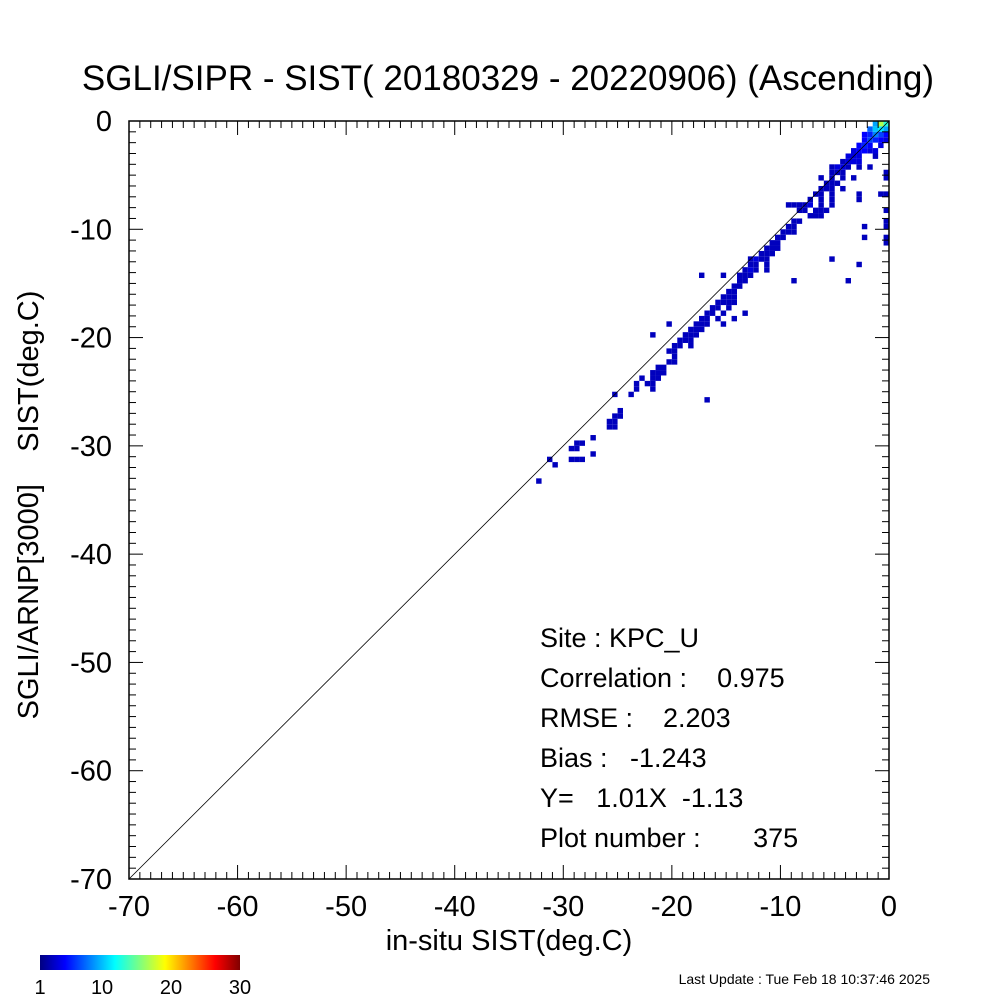  I want to click on stat-line: Site : KPC_U, so click(619, 638).